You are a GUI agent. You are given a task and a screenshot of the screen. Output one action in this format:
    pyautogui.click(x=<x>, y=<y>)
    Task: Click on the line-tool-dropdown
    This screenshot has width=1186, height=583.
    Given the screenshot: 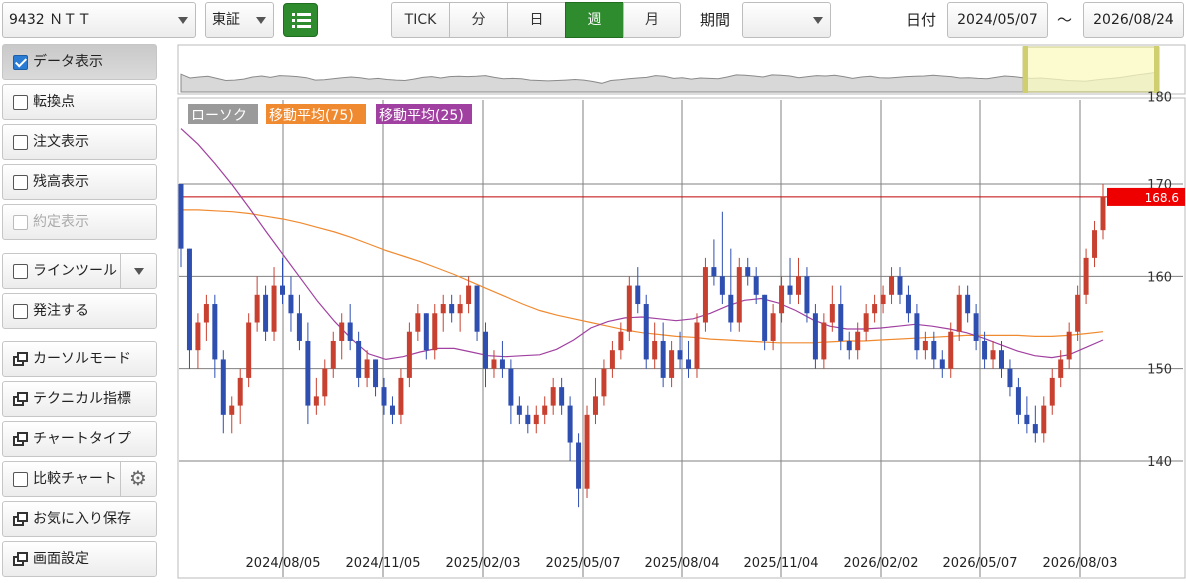 What is the action you would take?
    pyautogui.click(x=138, y=271)
    